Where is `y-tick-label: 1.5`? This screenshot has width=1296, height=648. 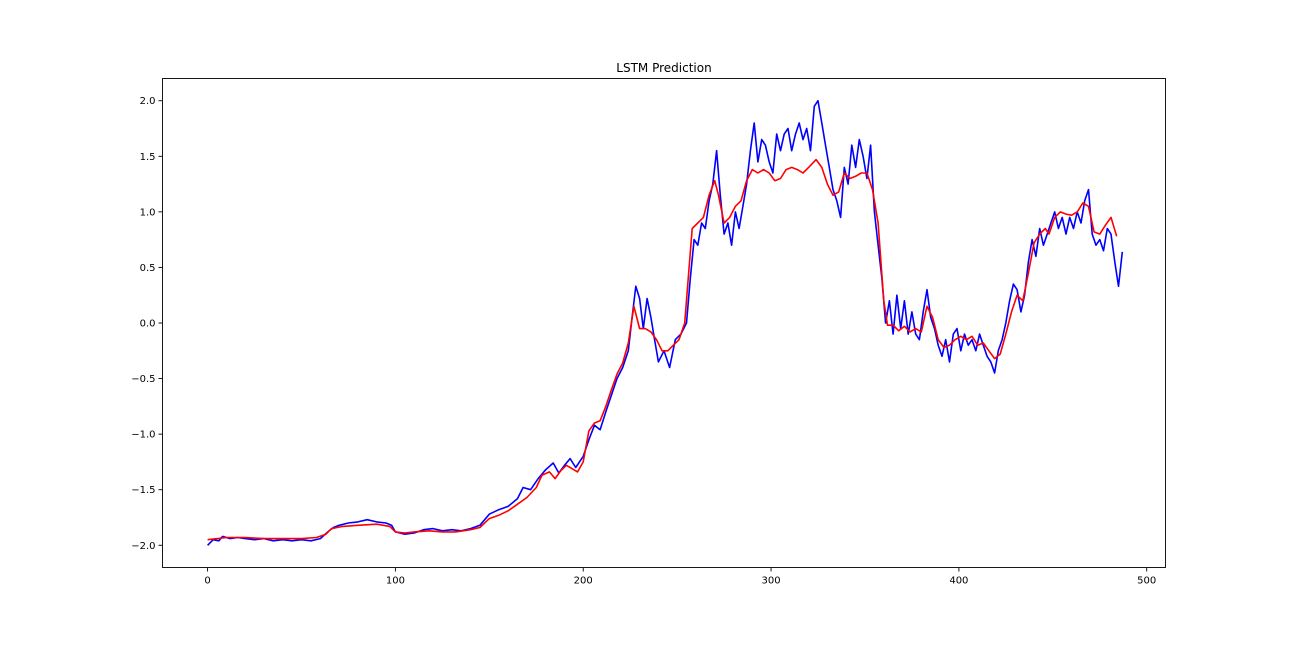 y-tick-label: 1.5 is located at coordinates (148, 157).